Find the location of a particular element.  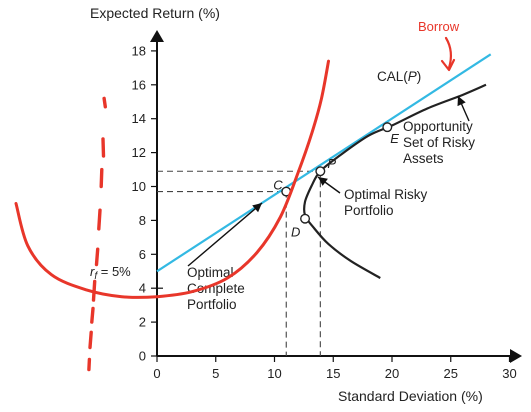

y-tick-label: 10 is located at coordinates (139, 186).